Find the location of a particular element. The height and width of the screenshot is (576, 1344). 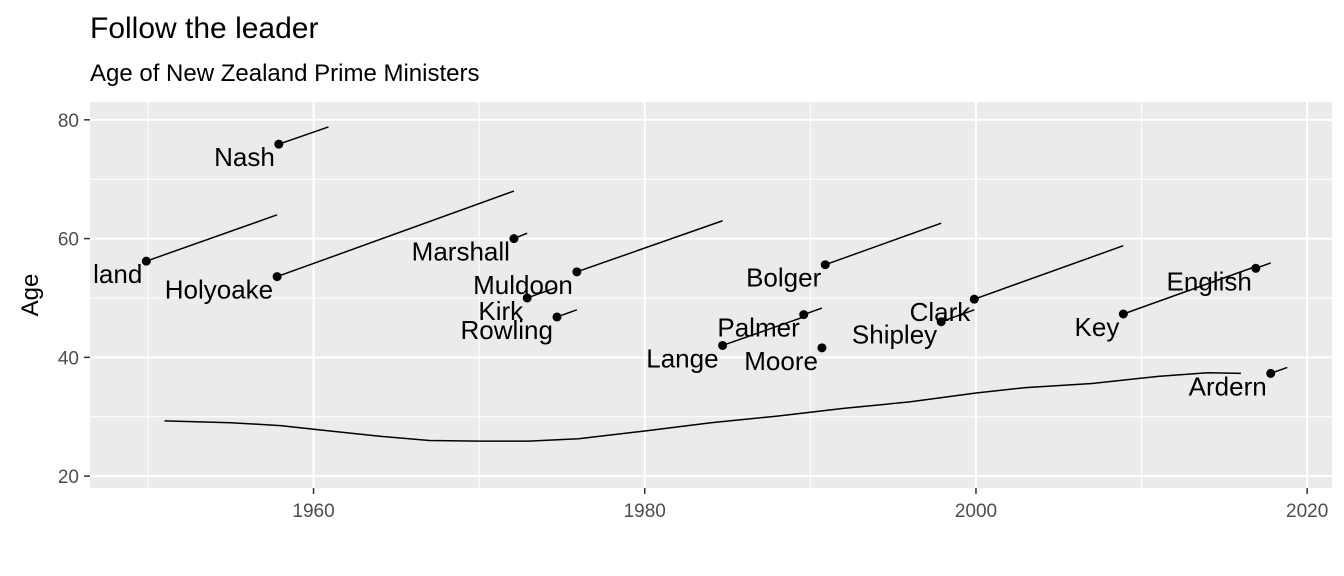

point-kirk is located at coordinates (527, 298).